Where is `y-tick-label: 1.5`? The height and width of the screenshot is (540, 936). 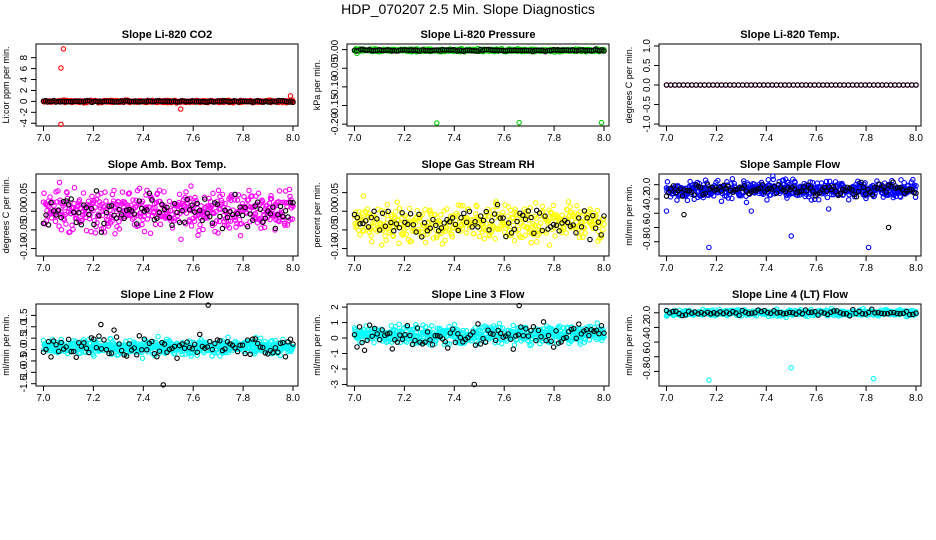 y-tick-label: 1.5 is located at coordinates (24, 315).